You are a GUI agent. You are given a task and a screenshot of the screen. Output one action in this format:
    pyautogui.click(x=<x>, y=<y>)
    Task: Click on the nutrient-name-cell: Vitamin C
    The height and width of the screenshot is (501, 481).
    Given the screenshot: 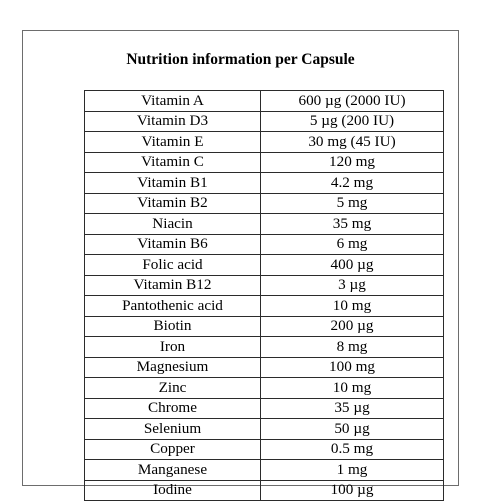 What is the action you would take?
    pyautogui.click(x=172, y=162)
    